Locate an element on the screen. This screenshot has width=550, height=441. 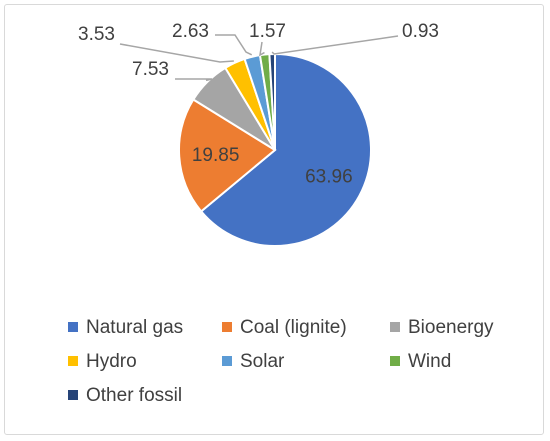
data-label-other-fossil: 0.93 is located at coordinates (420, 31).